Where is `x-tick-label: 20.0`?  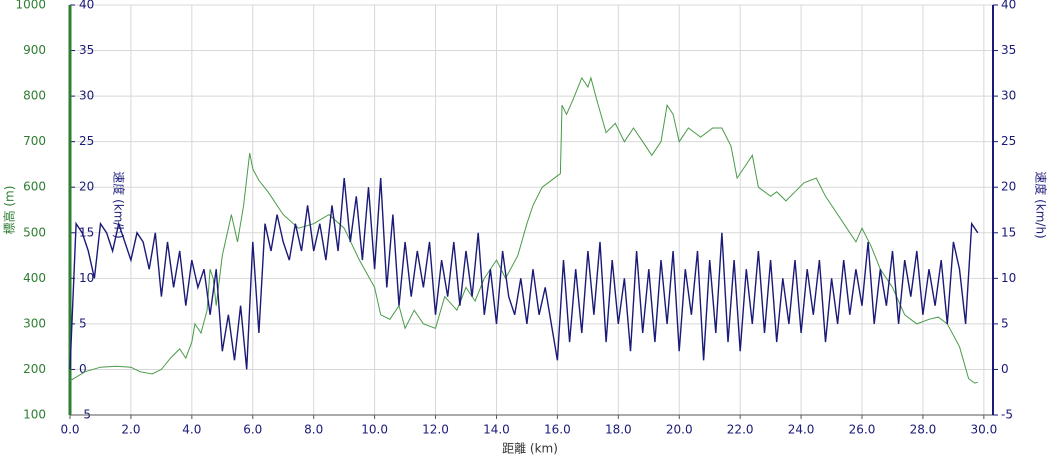
x-tick-label: 20.0 is located at coordinates (679, 430).